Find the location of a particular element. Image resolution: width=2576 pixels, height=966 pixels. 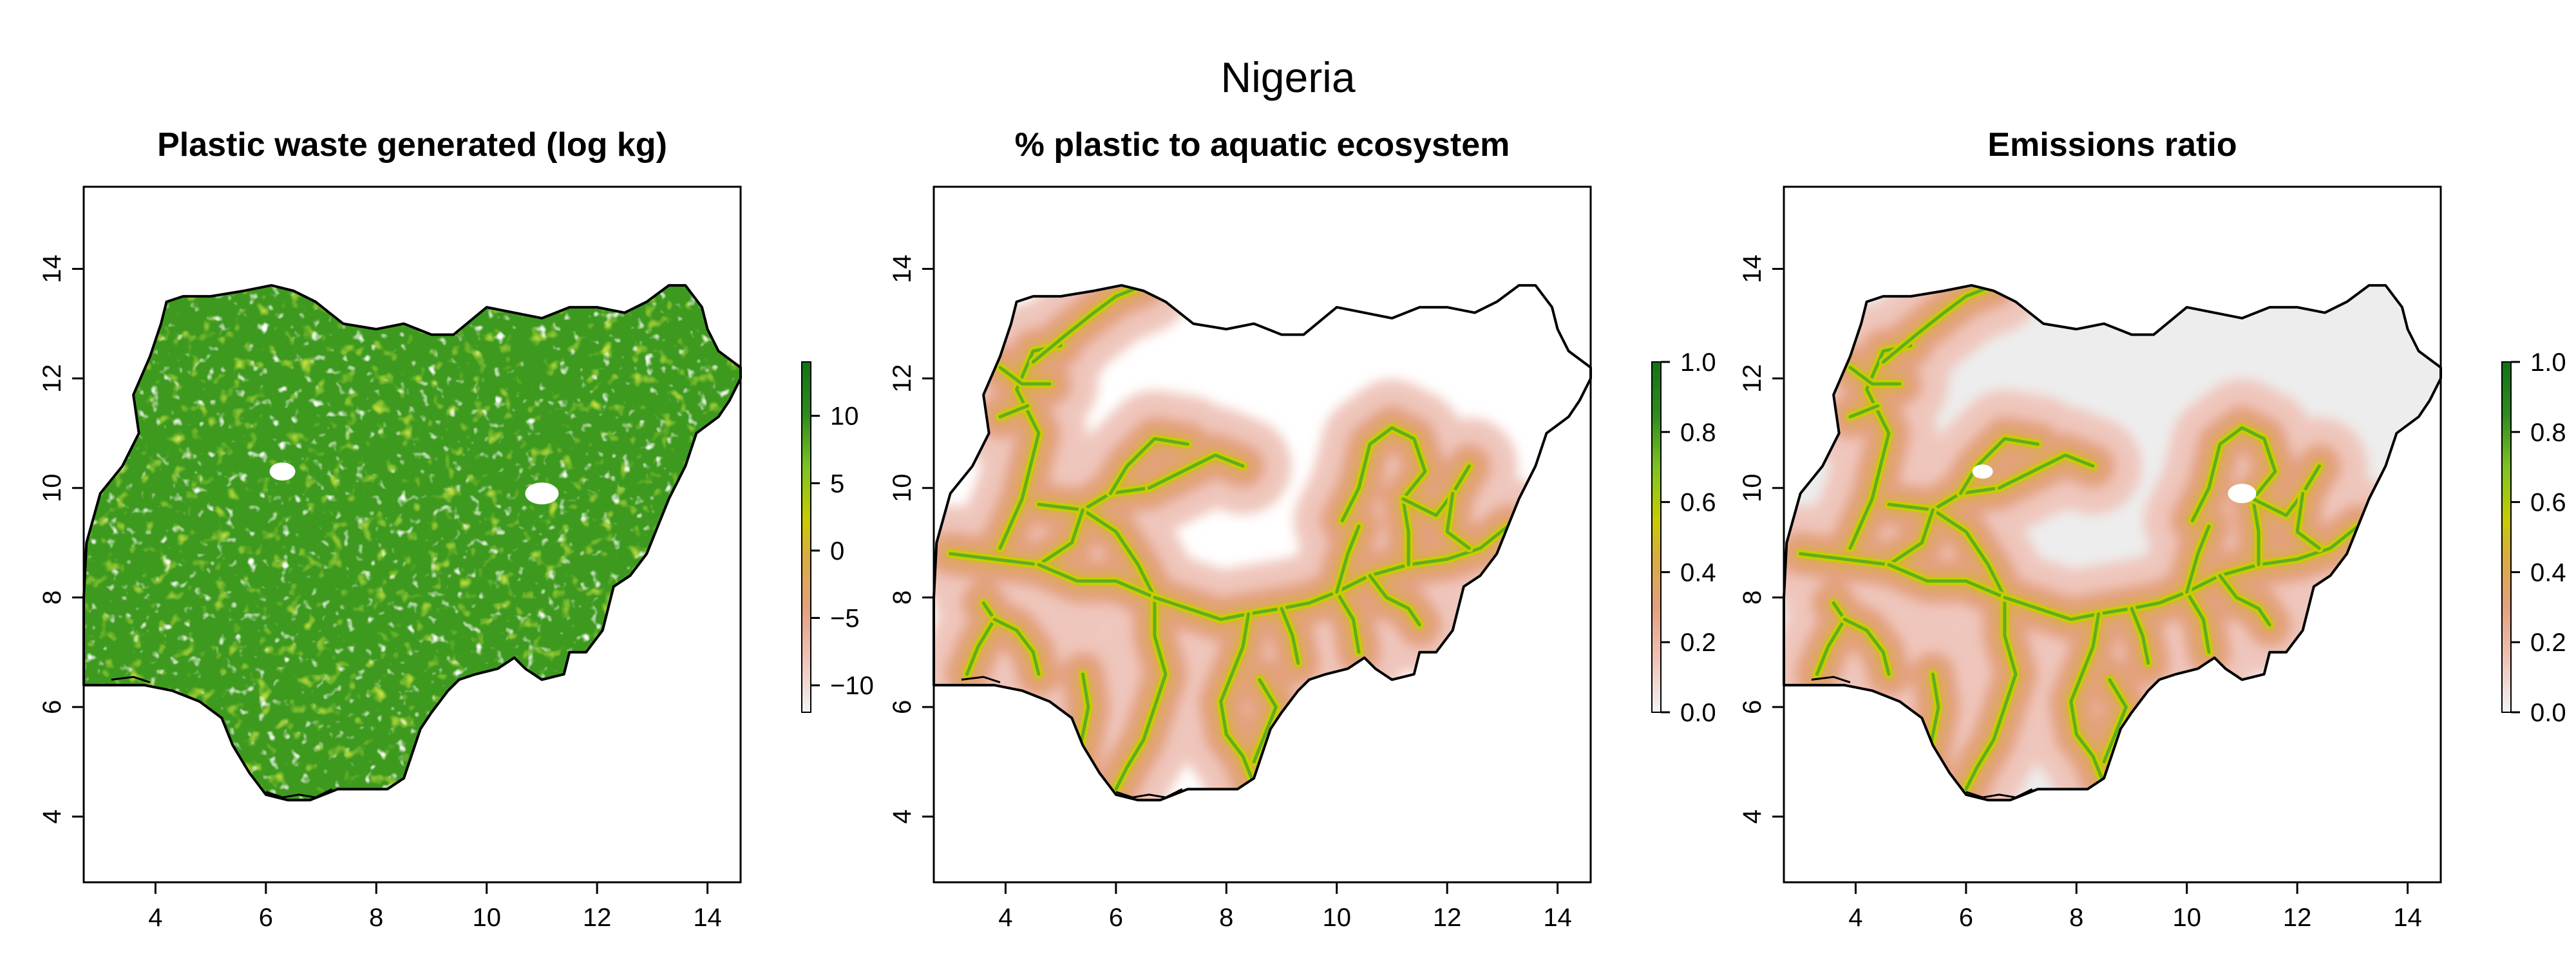

panel-title-plastic-waste: Plastic waste generated (log kg) is located at coordinates (412, 145).